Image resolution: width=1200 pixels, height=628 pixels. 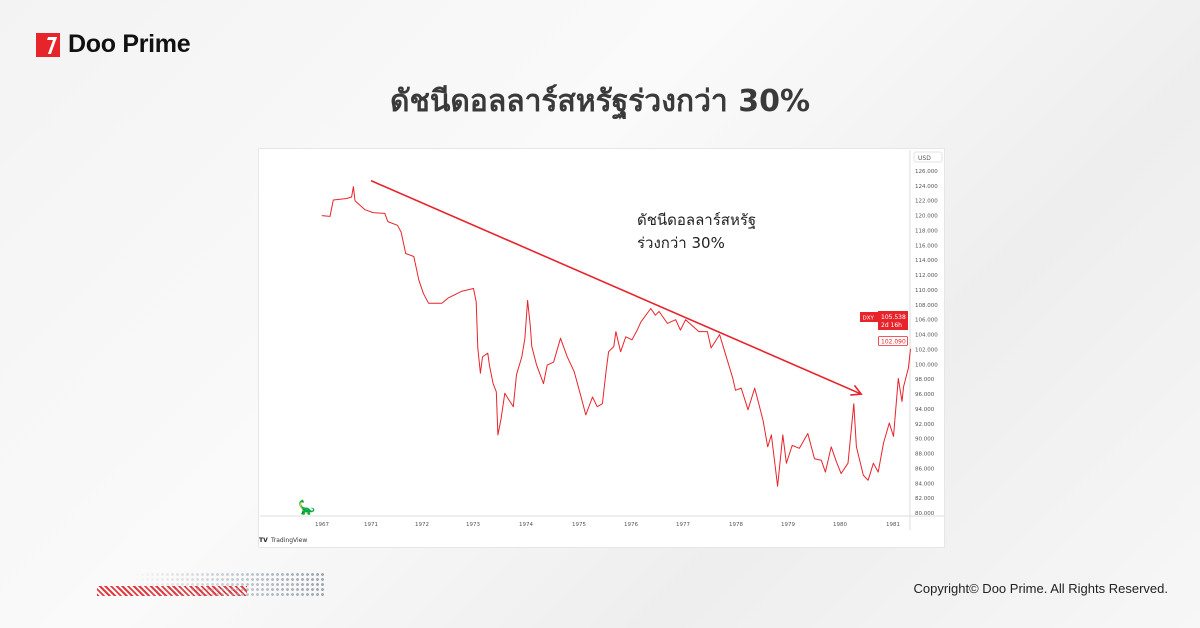 What do you see at coordinates (926, 187) in the screenshot?
I see `y-tick-label: 124.000` at bounding box center [926, 187].